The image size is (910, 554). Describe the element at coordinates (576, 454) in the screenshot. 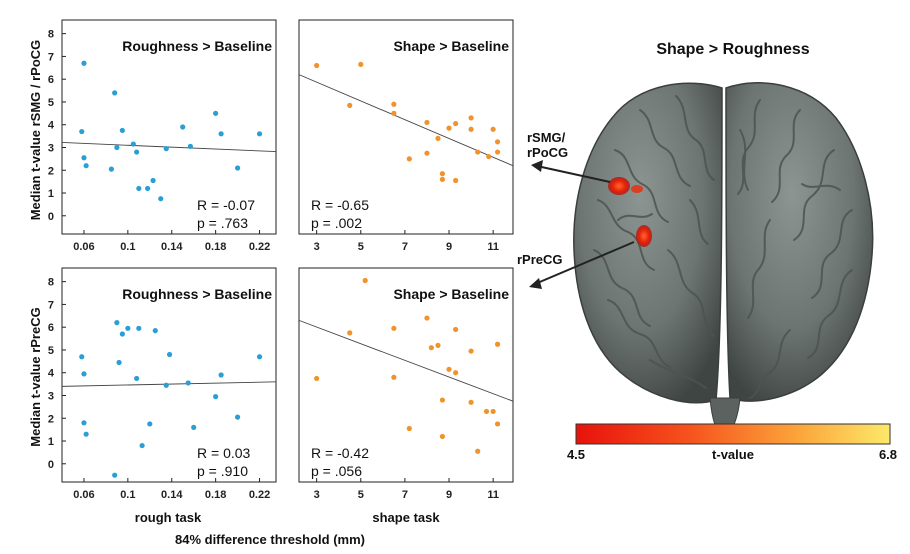

I see `colorbar-min-label: 4.5` at that location.